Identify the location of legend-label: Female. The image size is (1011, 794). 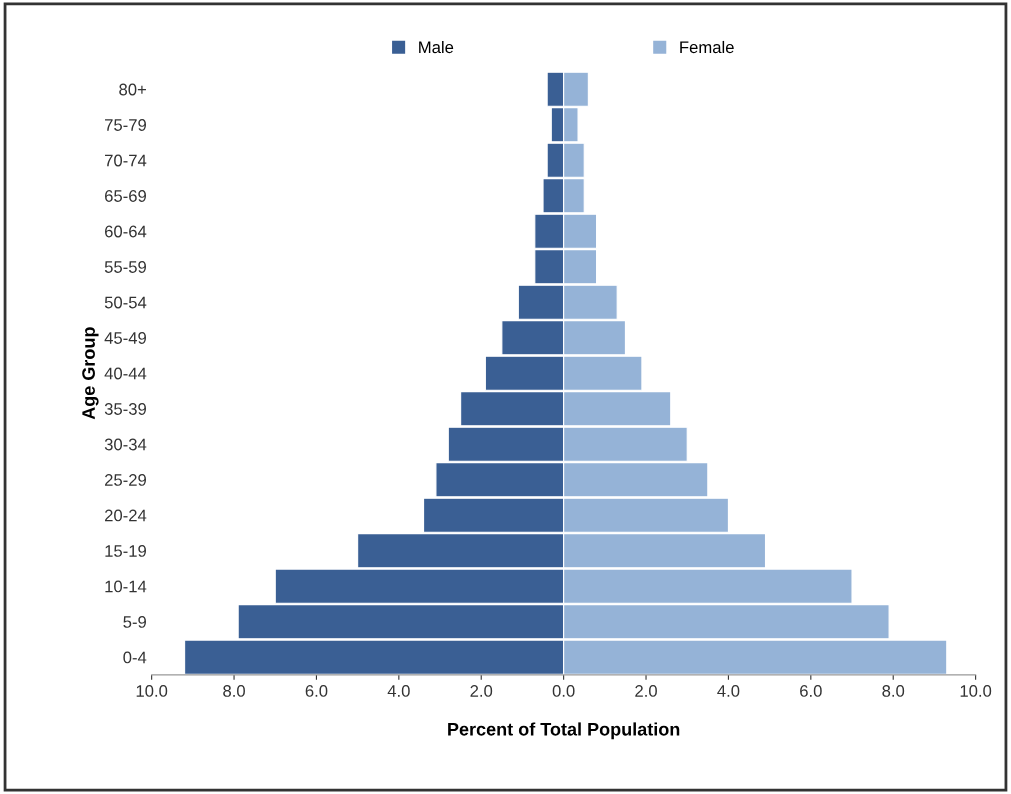
(707, 47).